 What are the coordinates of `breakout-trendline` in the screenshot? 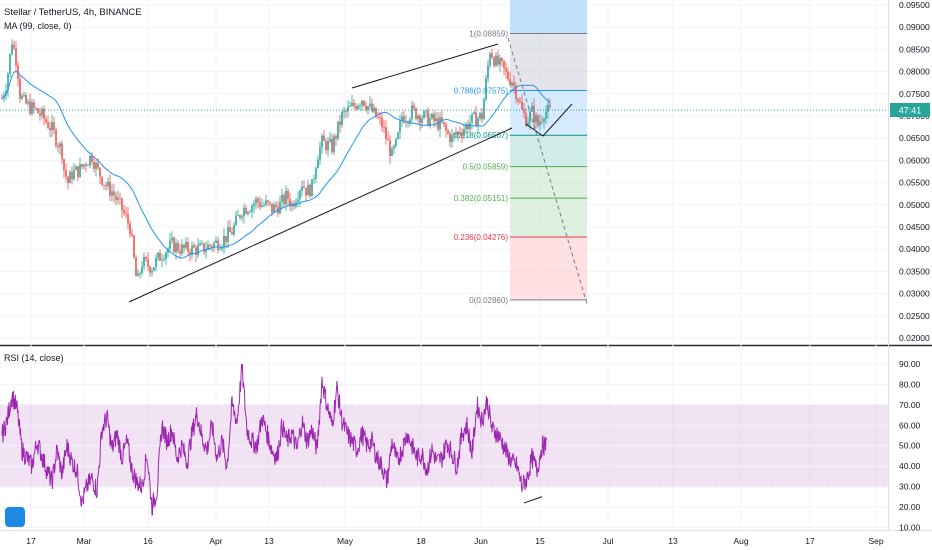 It's located at (549, 120).